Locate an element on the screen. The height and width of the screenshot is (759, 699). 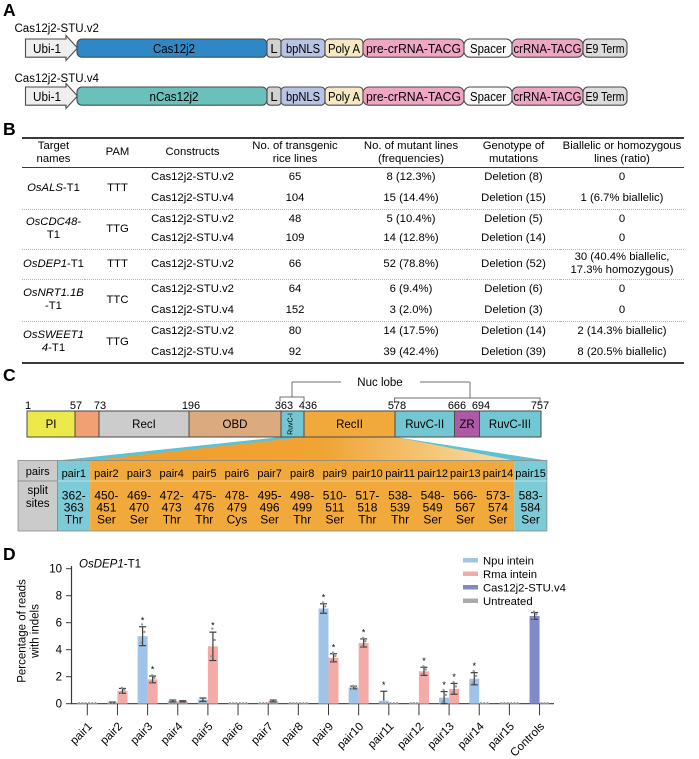
svg-text: 538- is located at coordinates (400, 496).